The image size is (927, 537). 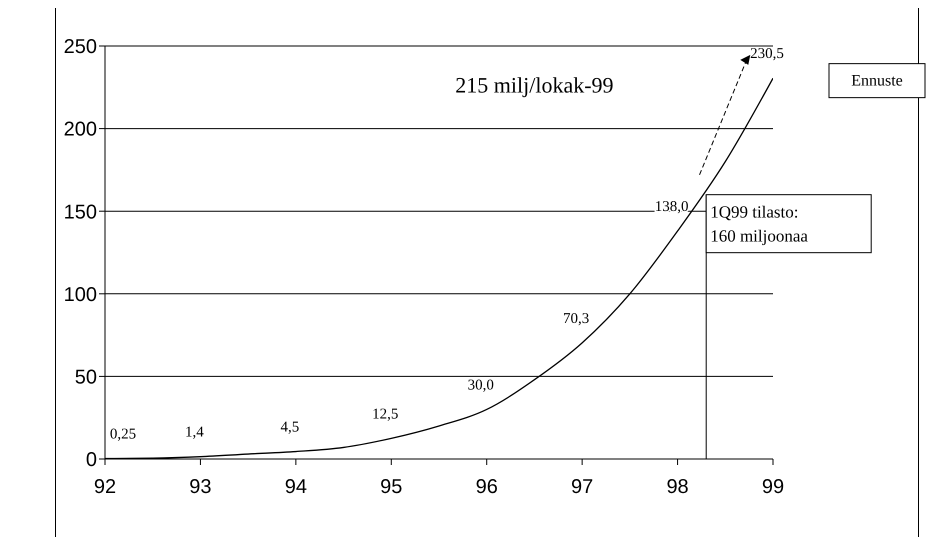 What do you see at coordinates (877, 81) in the screenshot?
I see `text: Ennuste` at bounding box center [877, 81].